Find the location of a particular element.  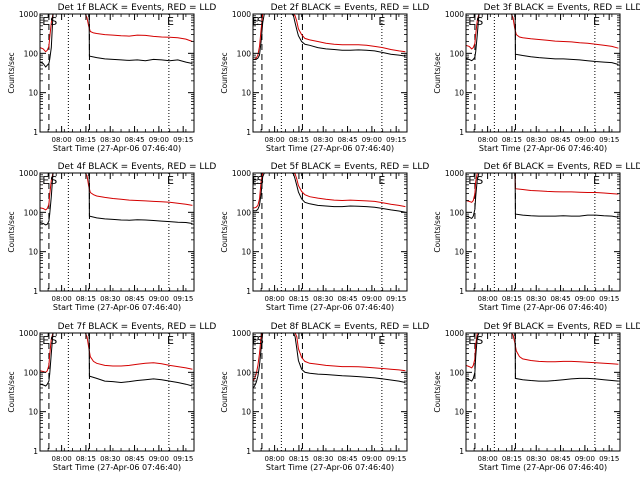

panel-title: Det 8f BLACK = Events, RED = LLD is located at coordinates (350, 327).